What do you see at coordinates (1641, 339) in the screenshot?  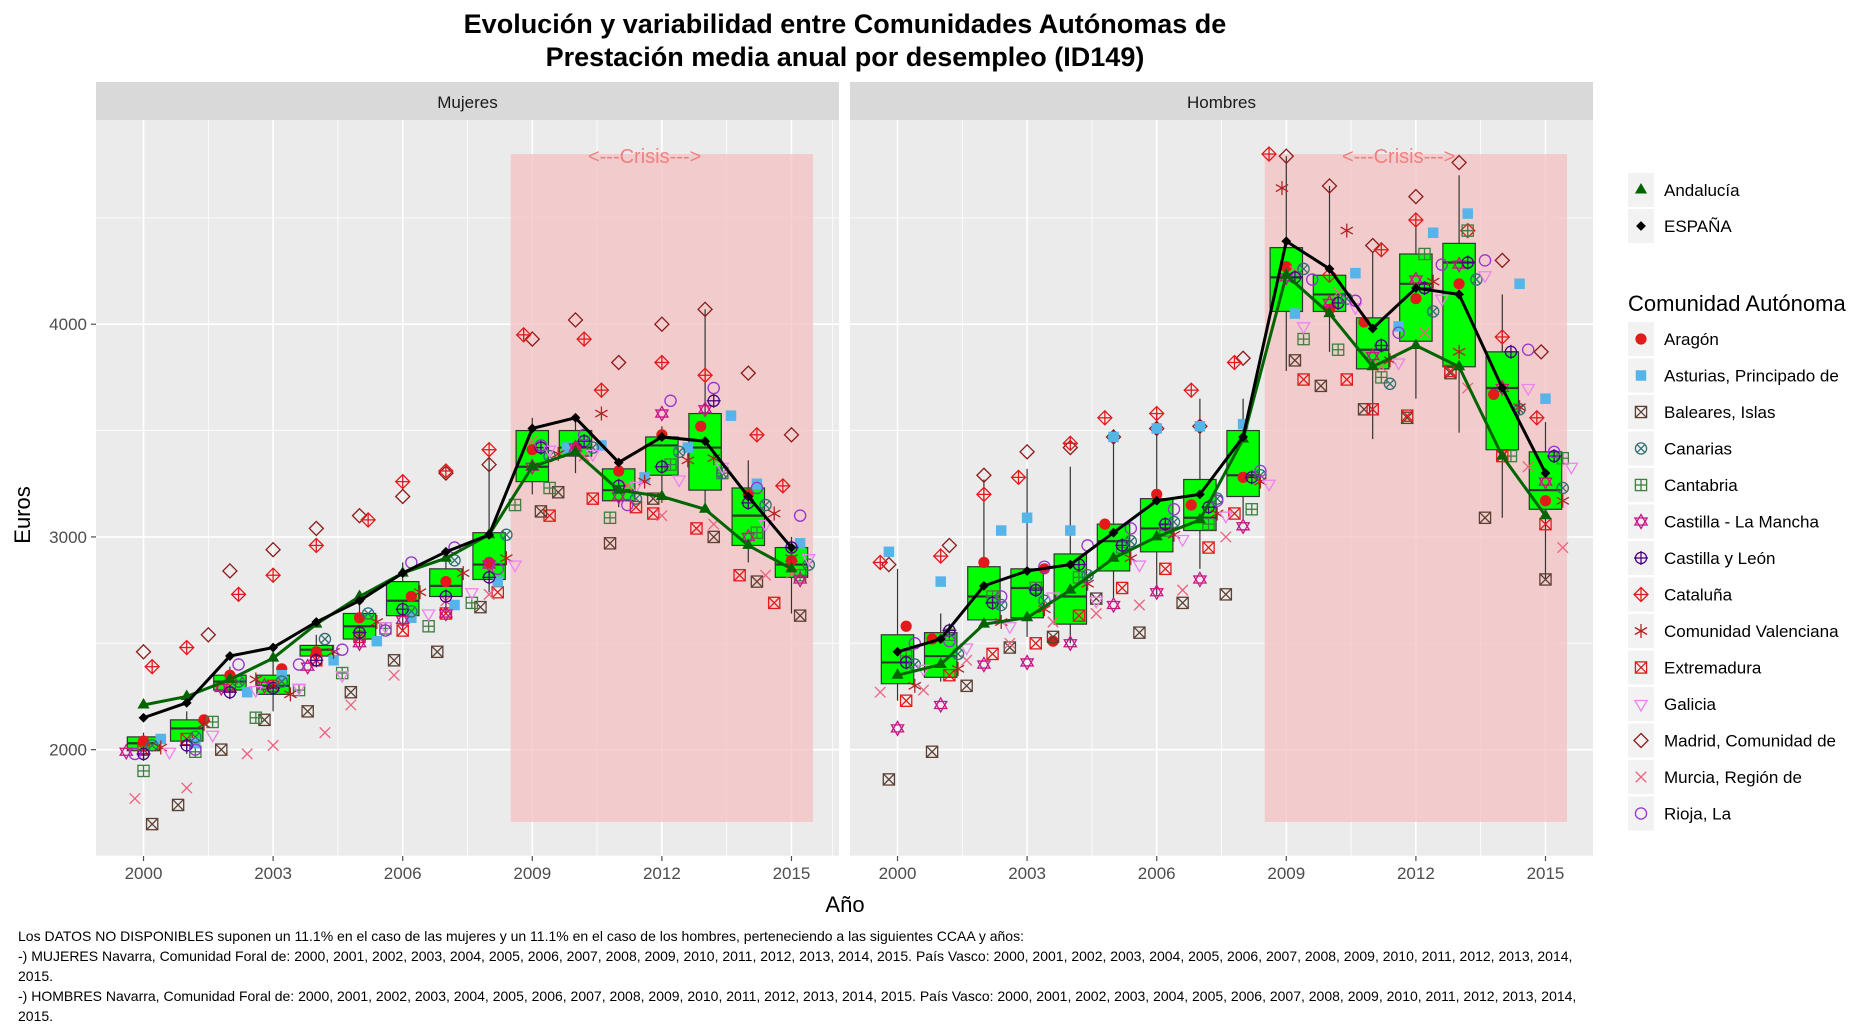 I see `legend-key-circle` at bounding box center [1641, 339].